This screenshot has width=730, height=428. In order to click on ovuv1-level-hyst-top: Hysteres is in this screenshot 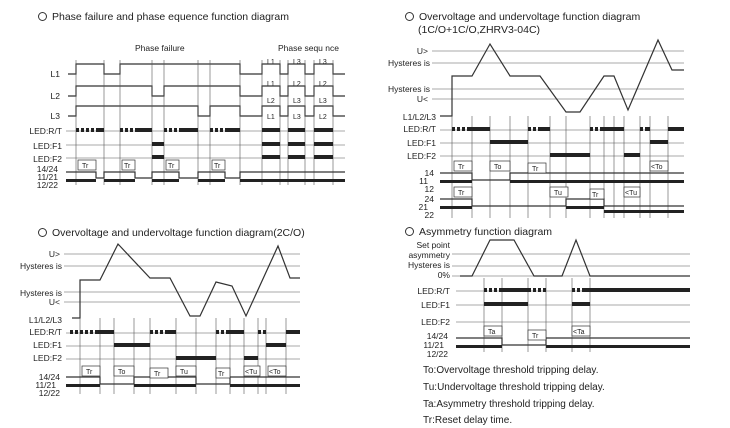, I will do `click(408, 63)`.